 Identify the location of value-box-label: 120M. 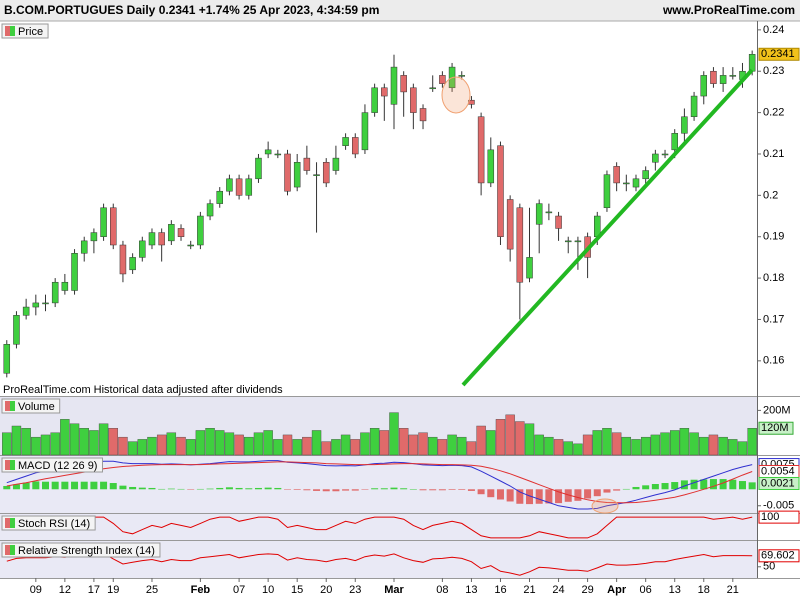
(775, 428).